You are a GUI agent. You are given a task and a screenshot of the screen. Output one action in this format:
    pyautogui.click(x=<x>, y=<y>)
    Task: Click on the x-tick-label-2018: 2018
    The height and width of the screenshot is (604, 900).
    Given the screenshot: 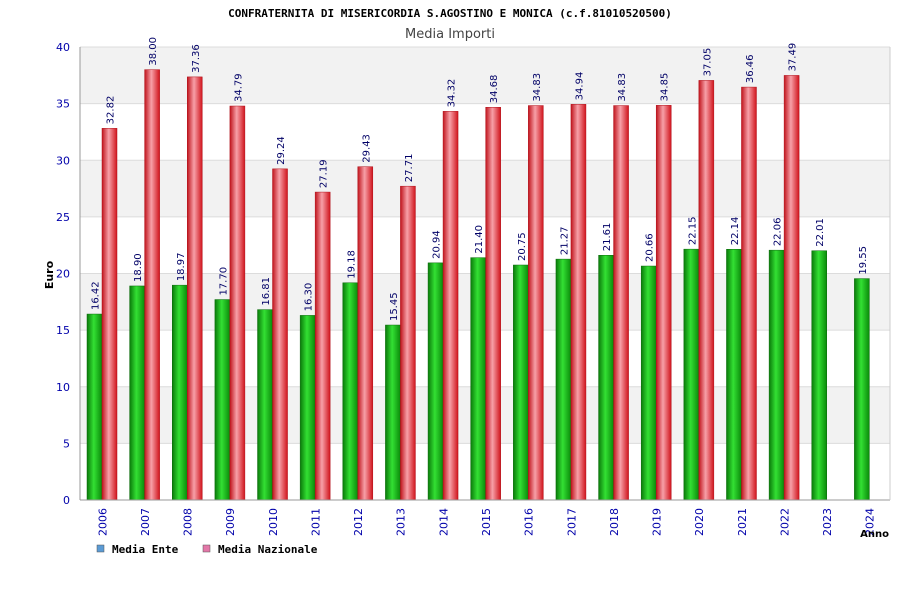 What is the action you would take?
    pyautogui.click(x=614, y=522)
    